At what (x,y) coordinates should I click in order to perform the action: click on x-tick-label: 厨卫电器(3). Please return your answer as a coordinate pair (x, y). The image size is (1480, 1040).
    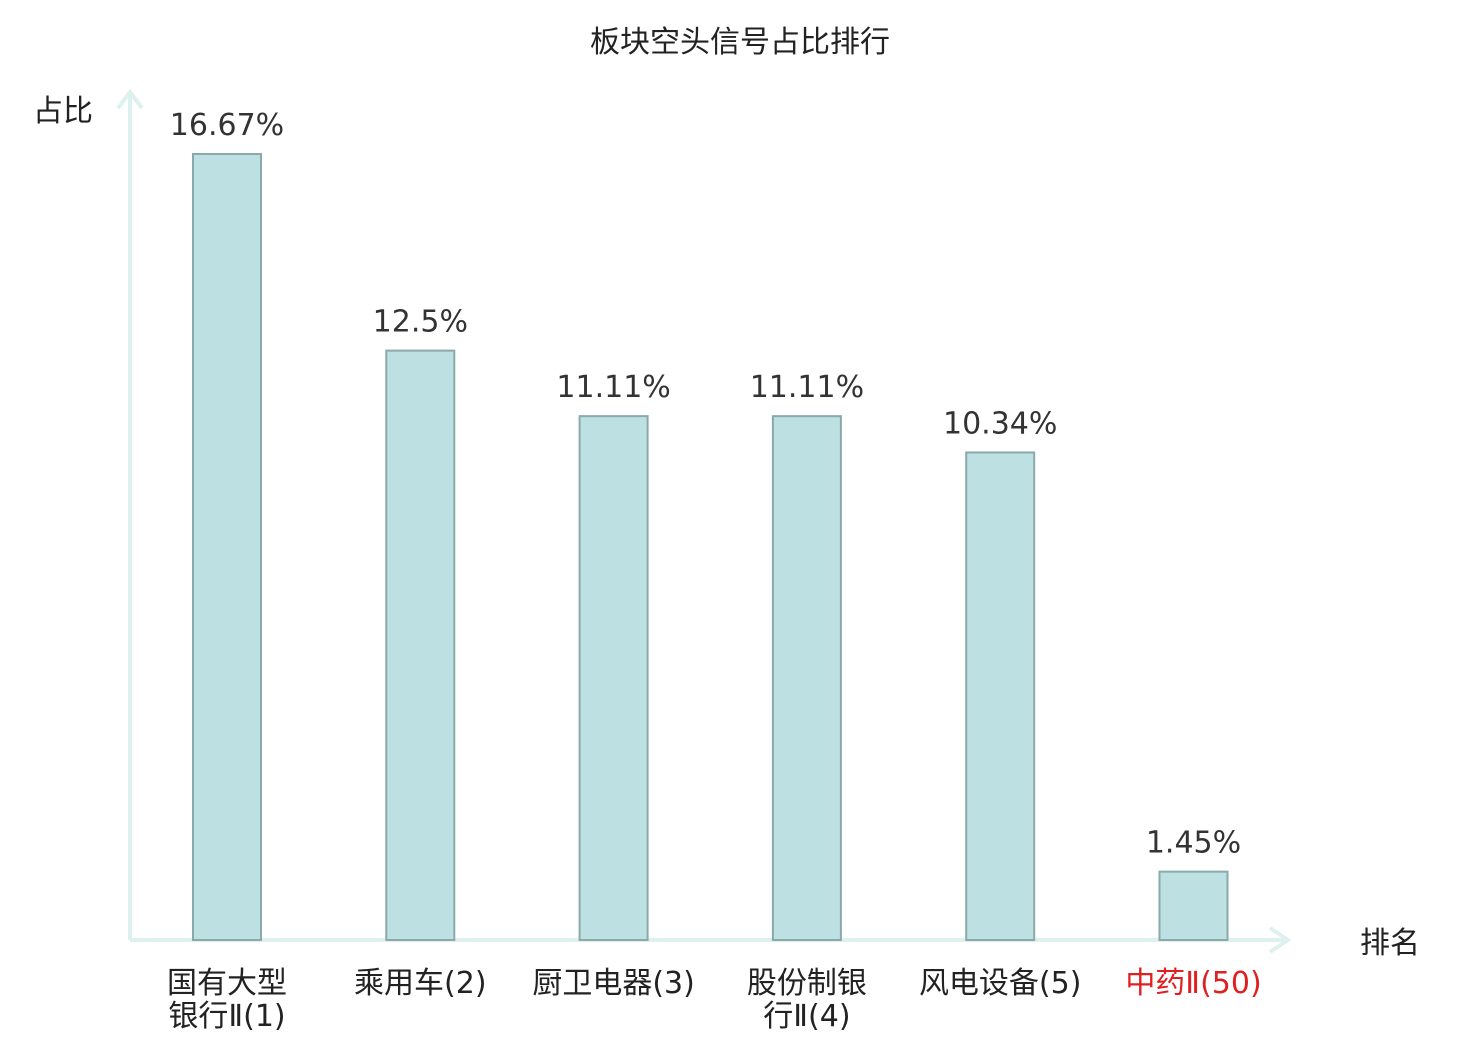
    Looking at the image, I should click on (613, 983).